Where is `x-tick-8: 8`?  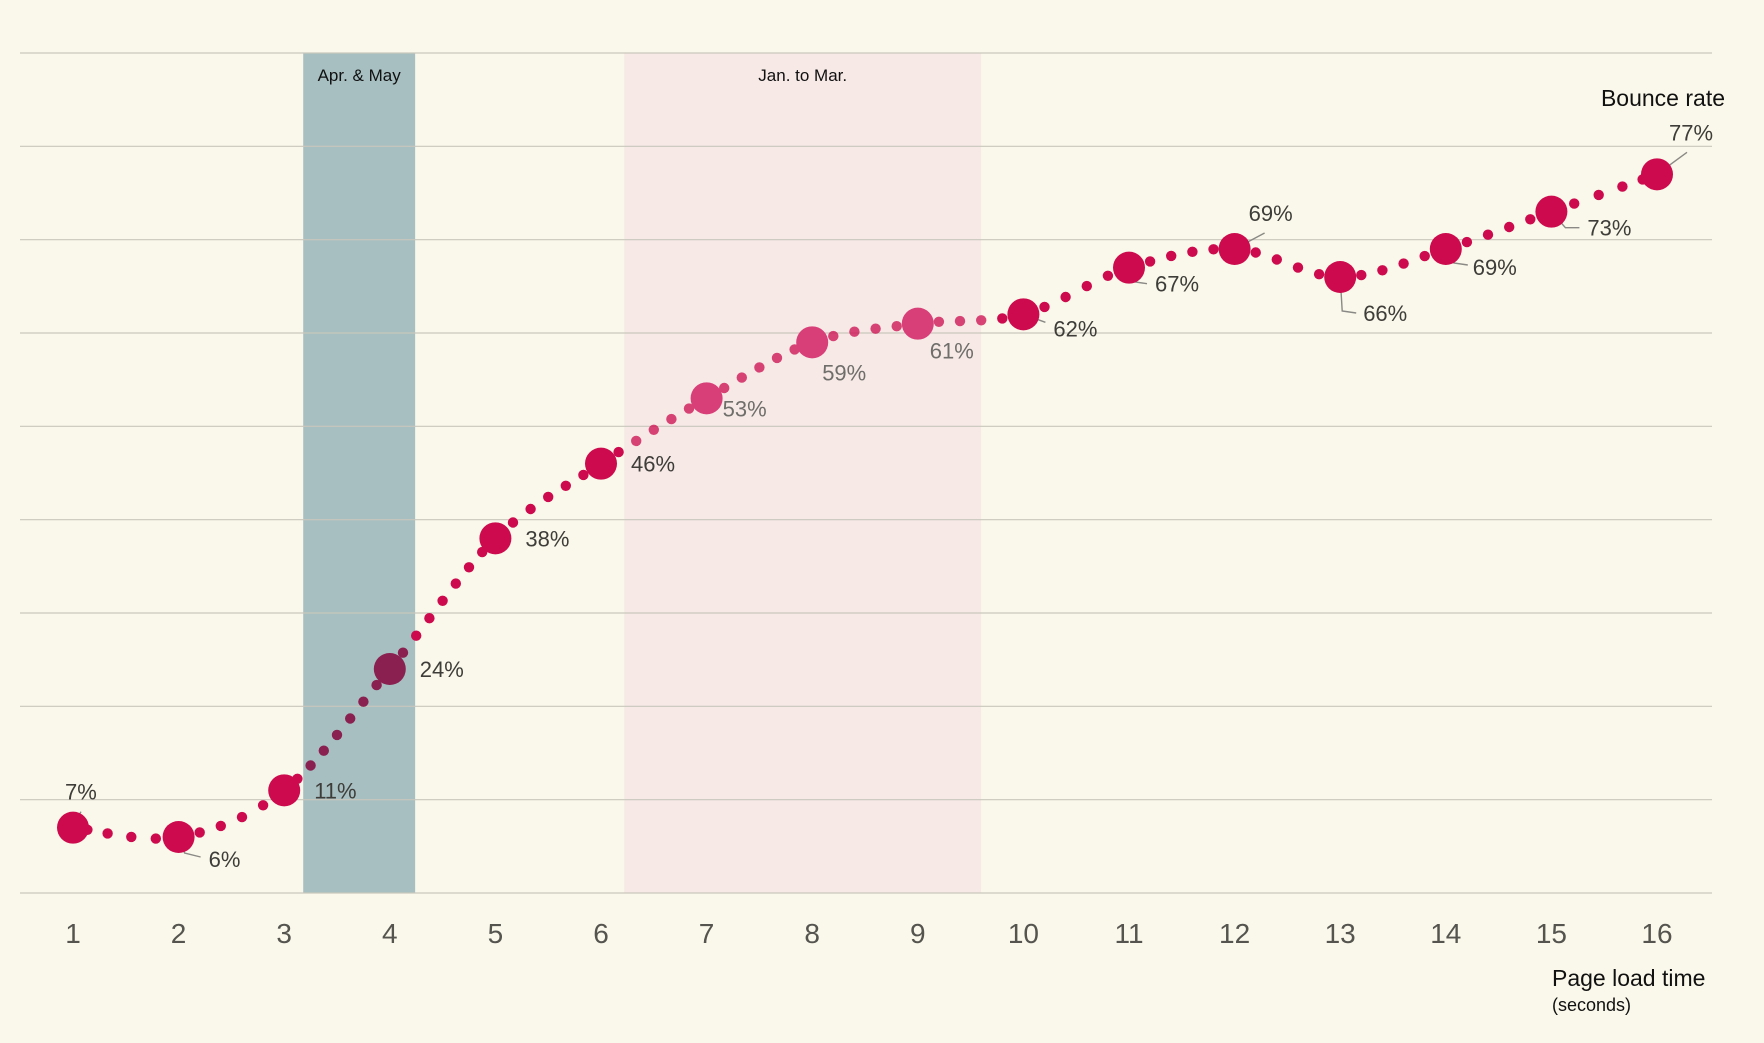 x-tick-8: 8 is located at coordinates (812, 933).